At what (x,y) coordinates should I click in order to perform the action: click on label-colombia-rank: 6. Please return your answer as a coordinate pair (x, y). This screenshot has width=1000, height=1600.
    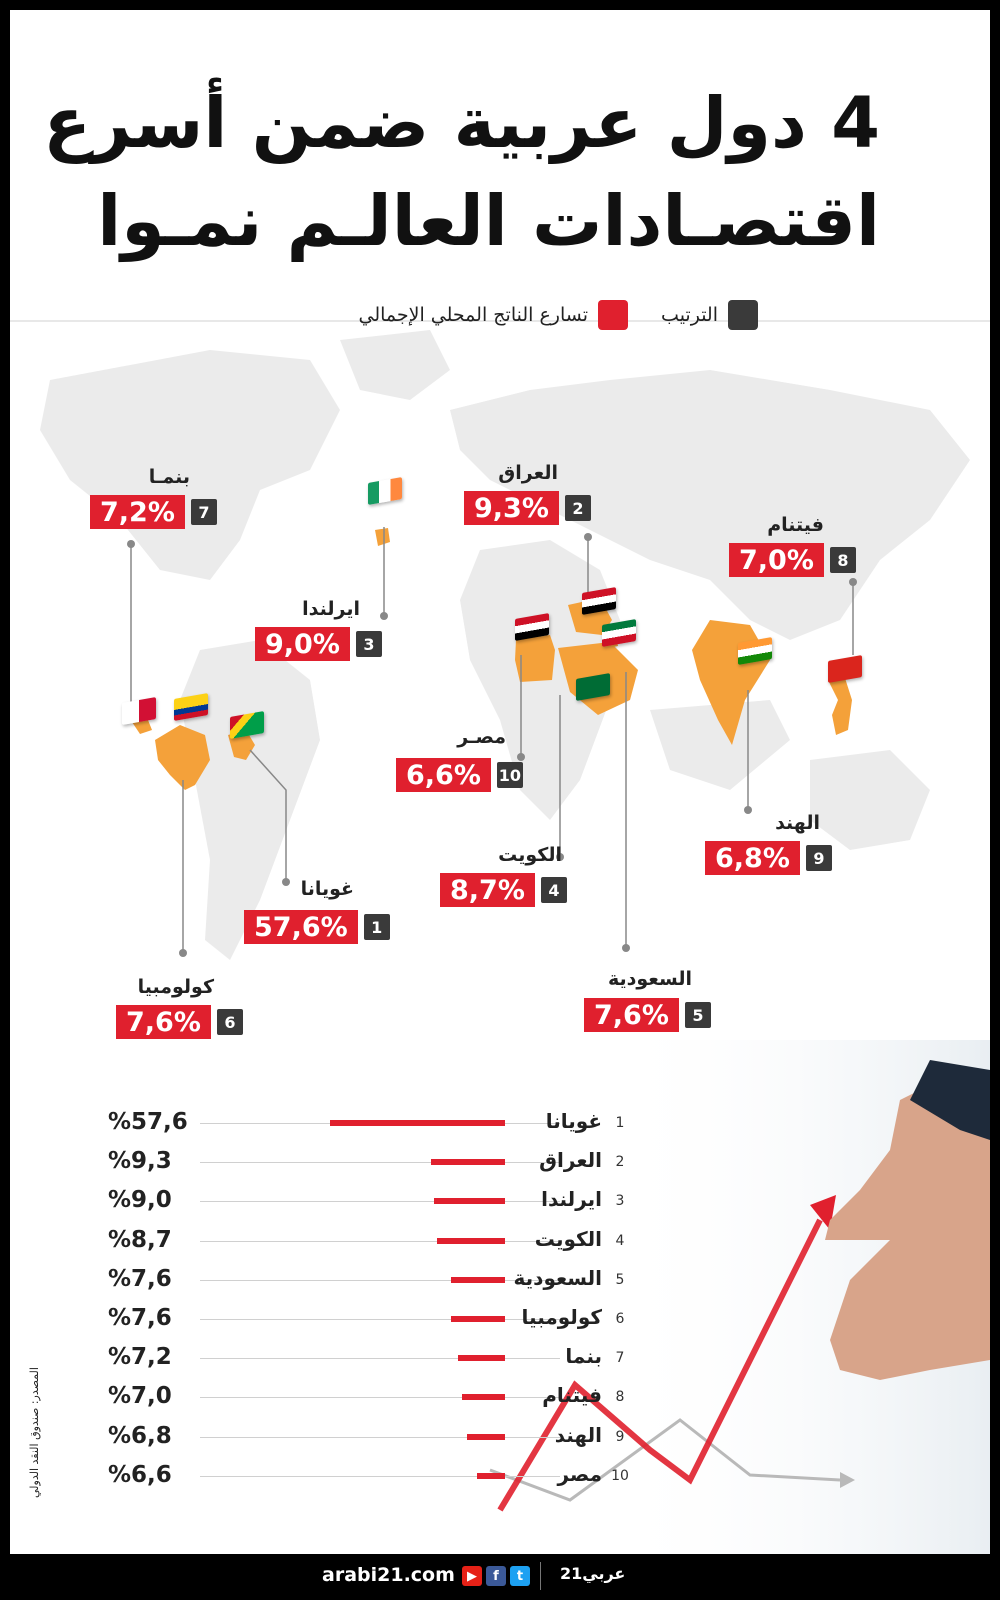
    Looking at the image, I should click on (229, 1022).